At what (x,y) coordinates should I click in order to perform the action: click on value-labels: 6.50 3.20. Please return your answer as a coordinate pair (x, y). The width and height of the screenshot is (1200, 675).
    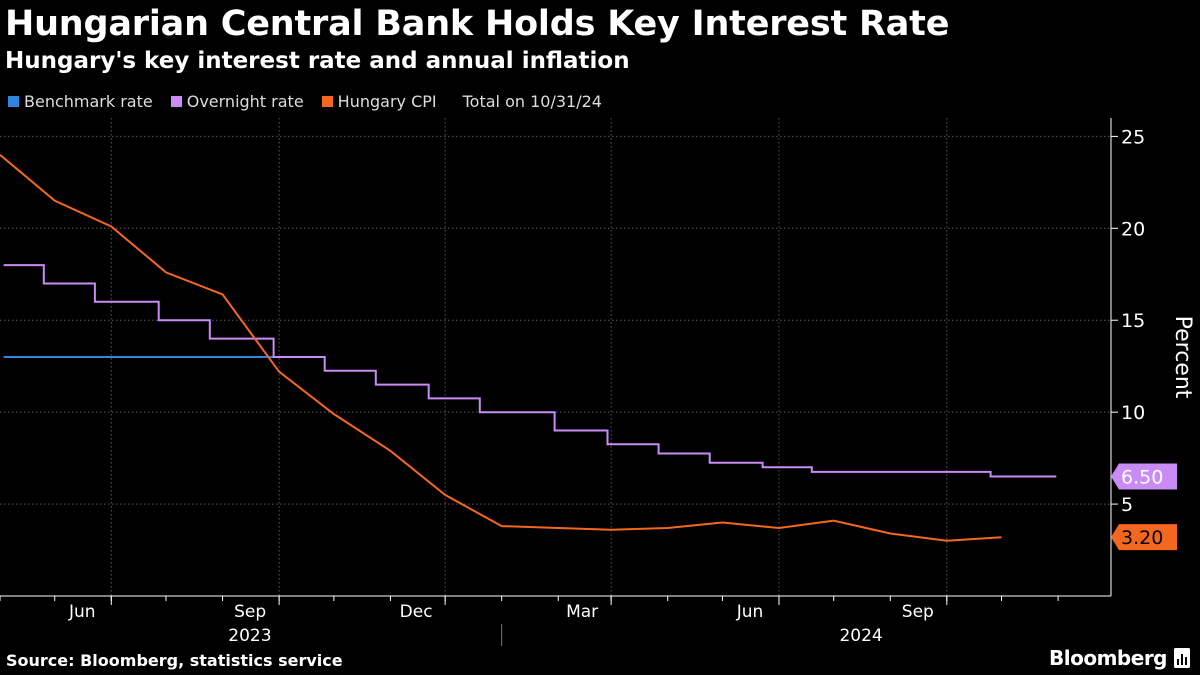
    Looking at the image, I should click on (1144, 507).